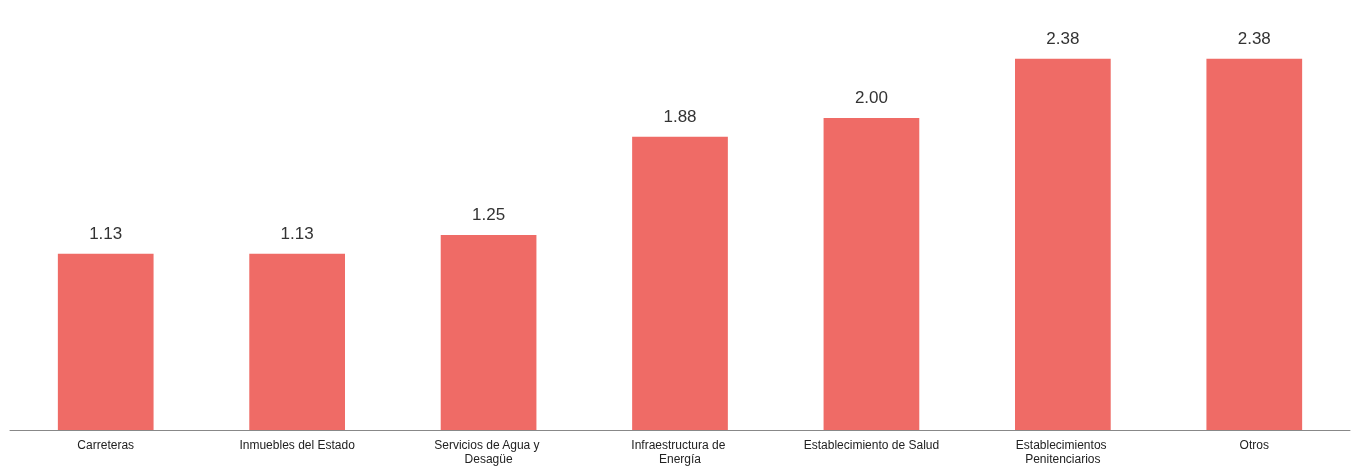 The height and width of the screenshot is (470, 1360). Describe the element at coordinates (680, 116) in the screenshot. I see `data-label: 1.88` at that location.